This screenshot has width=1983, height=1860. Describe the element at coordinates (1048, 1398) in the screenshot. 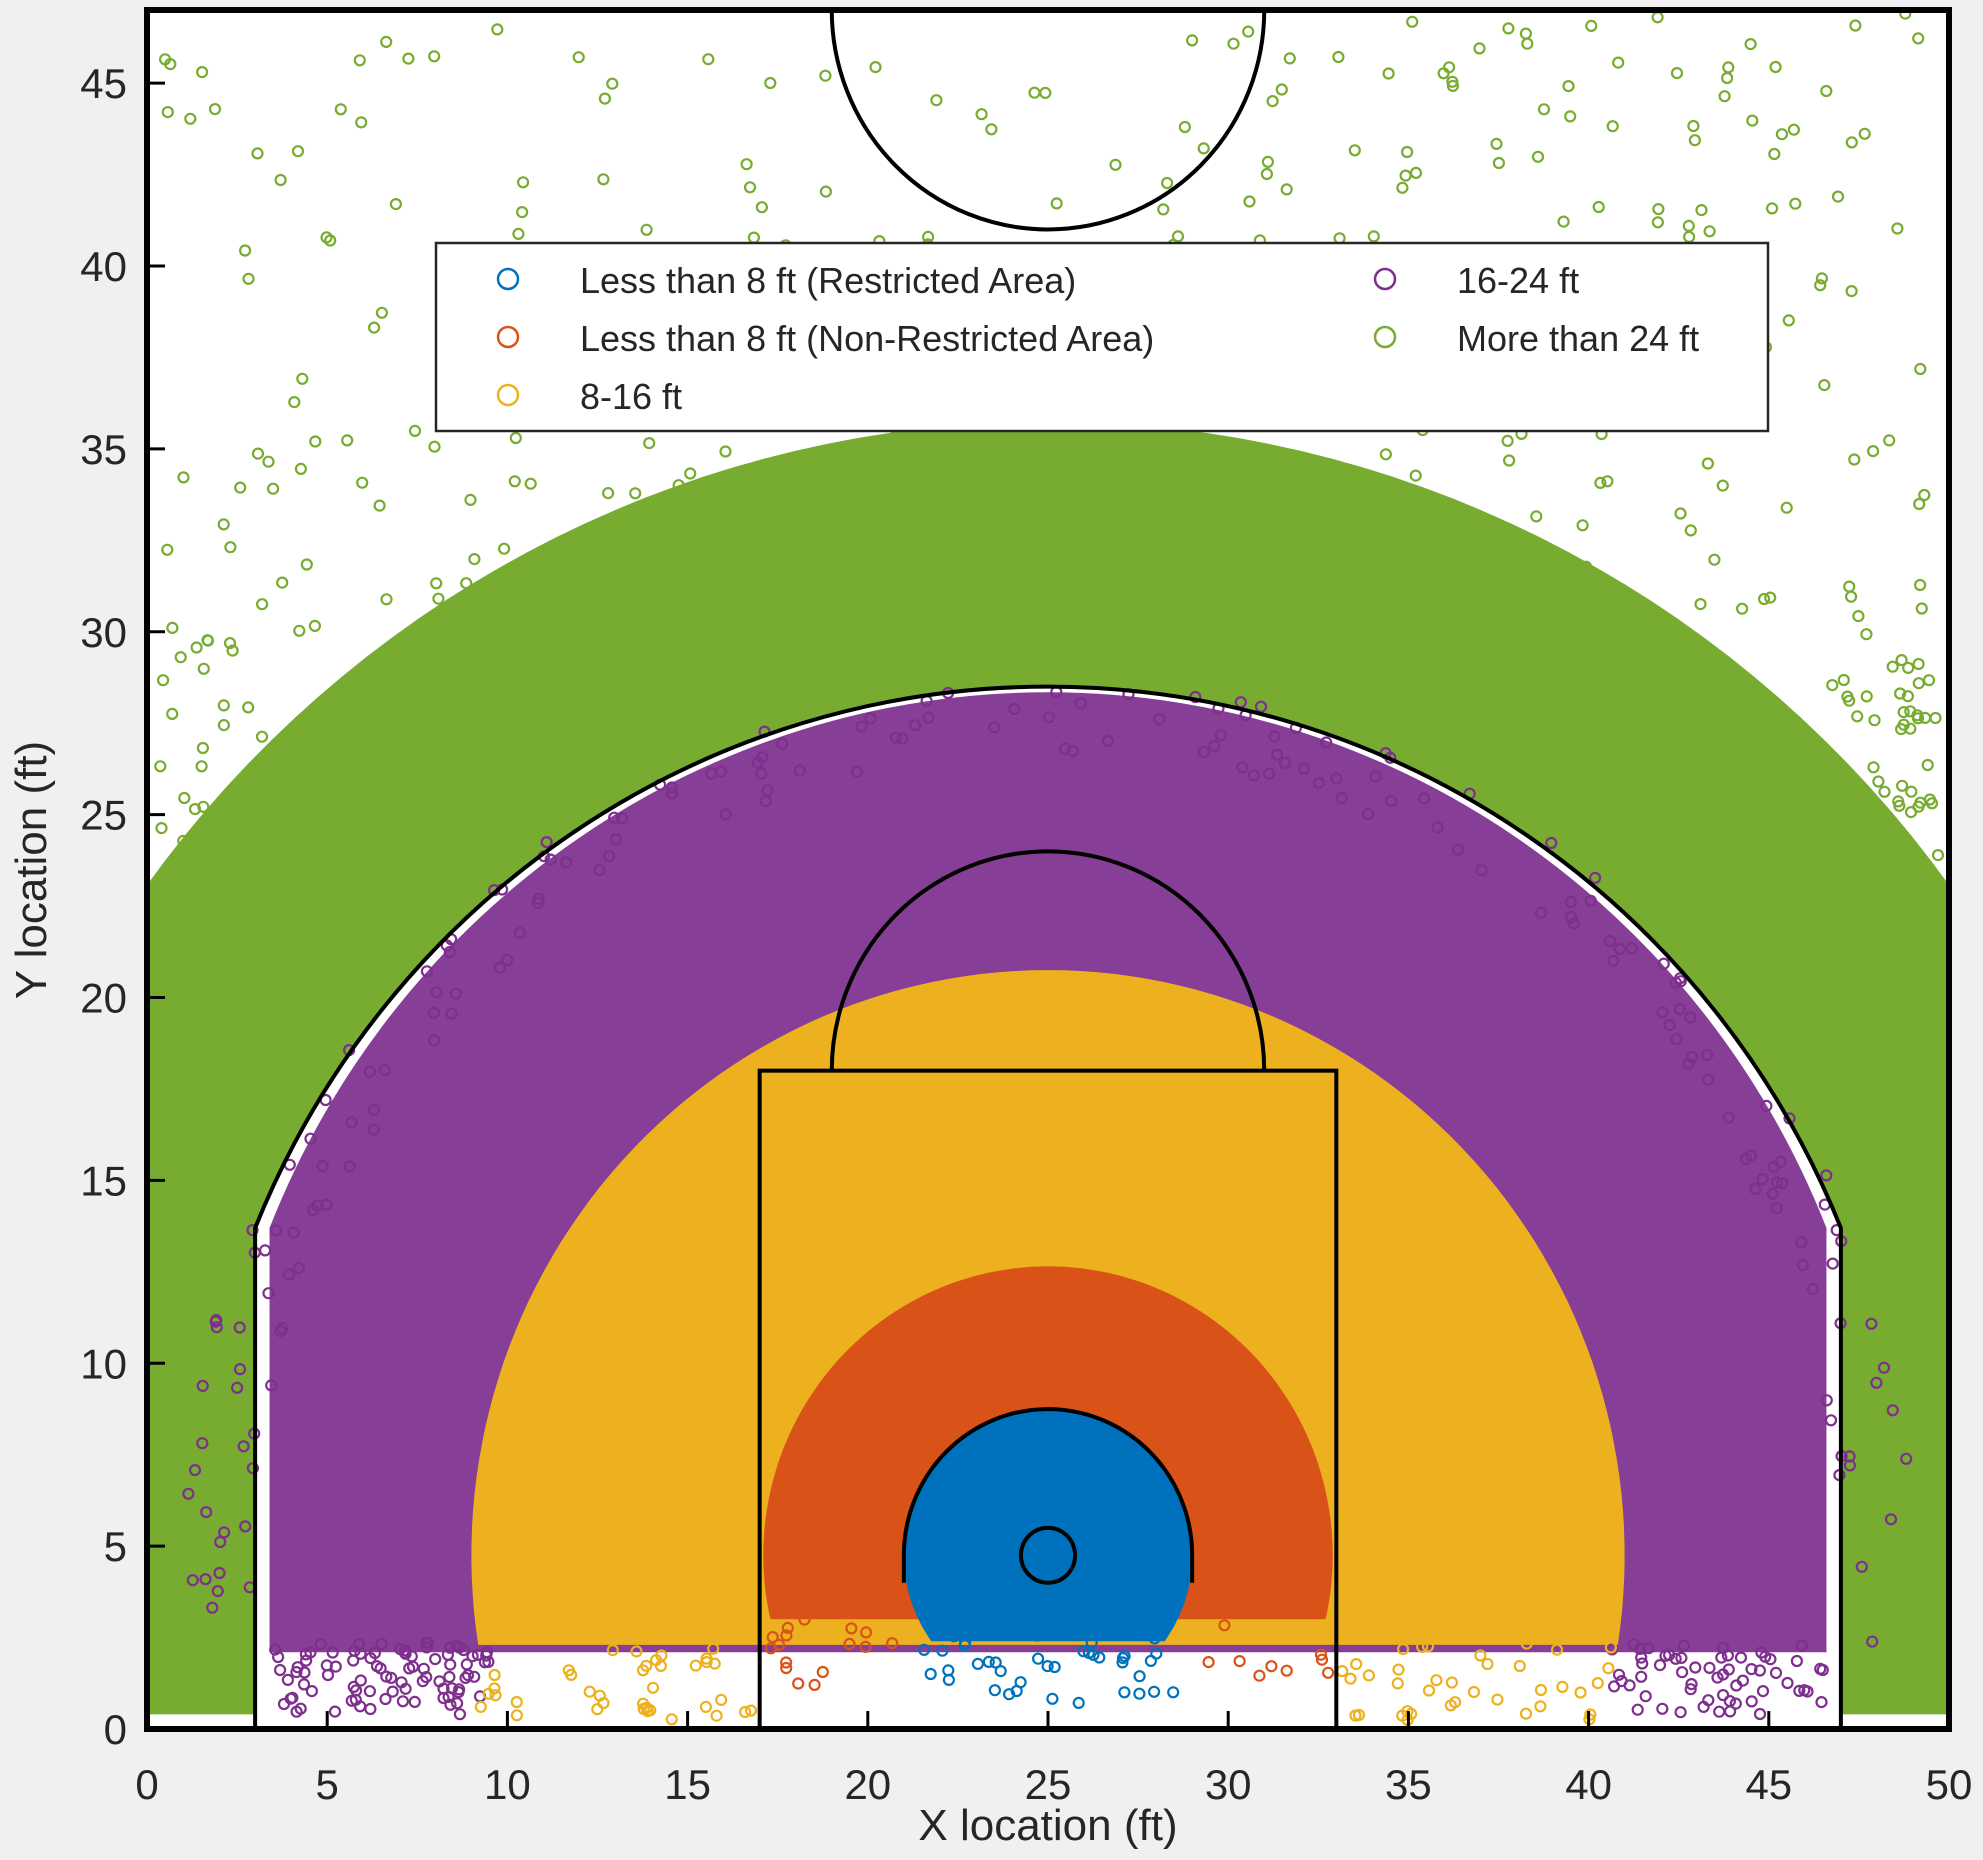

I see `key-paint` at that location.